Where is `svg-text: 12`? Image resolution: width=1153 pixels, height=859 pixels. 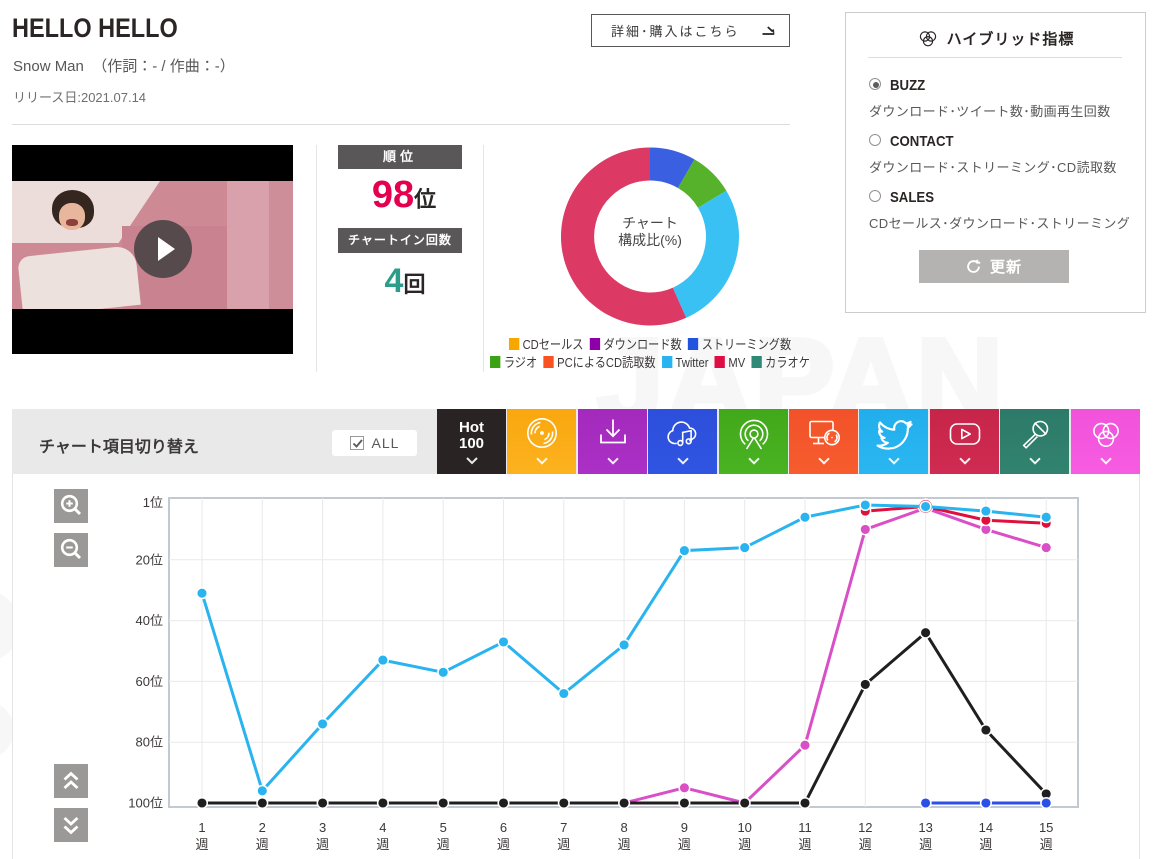
svg-text: 12 is located at coordinates (865, 827).